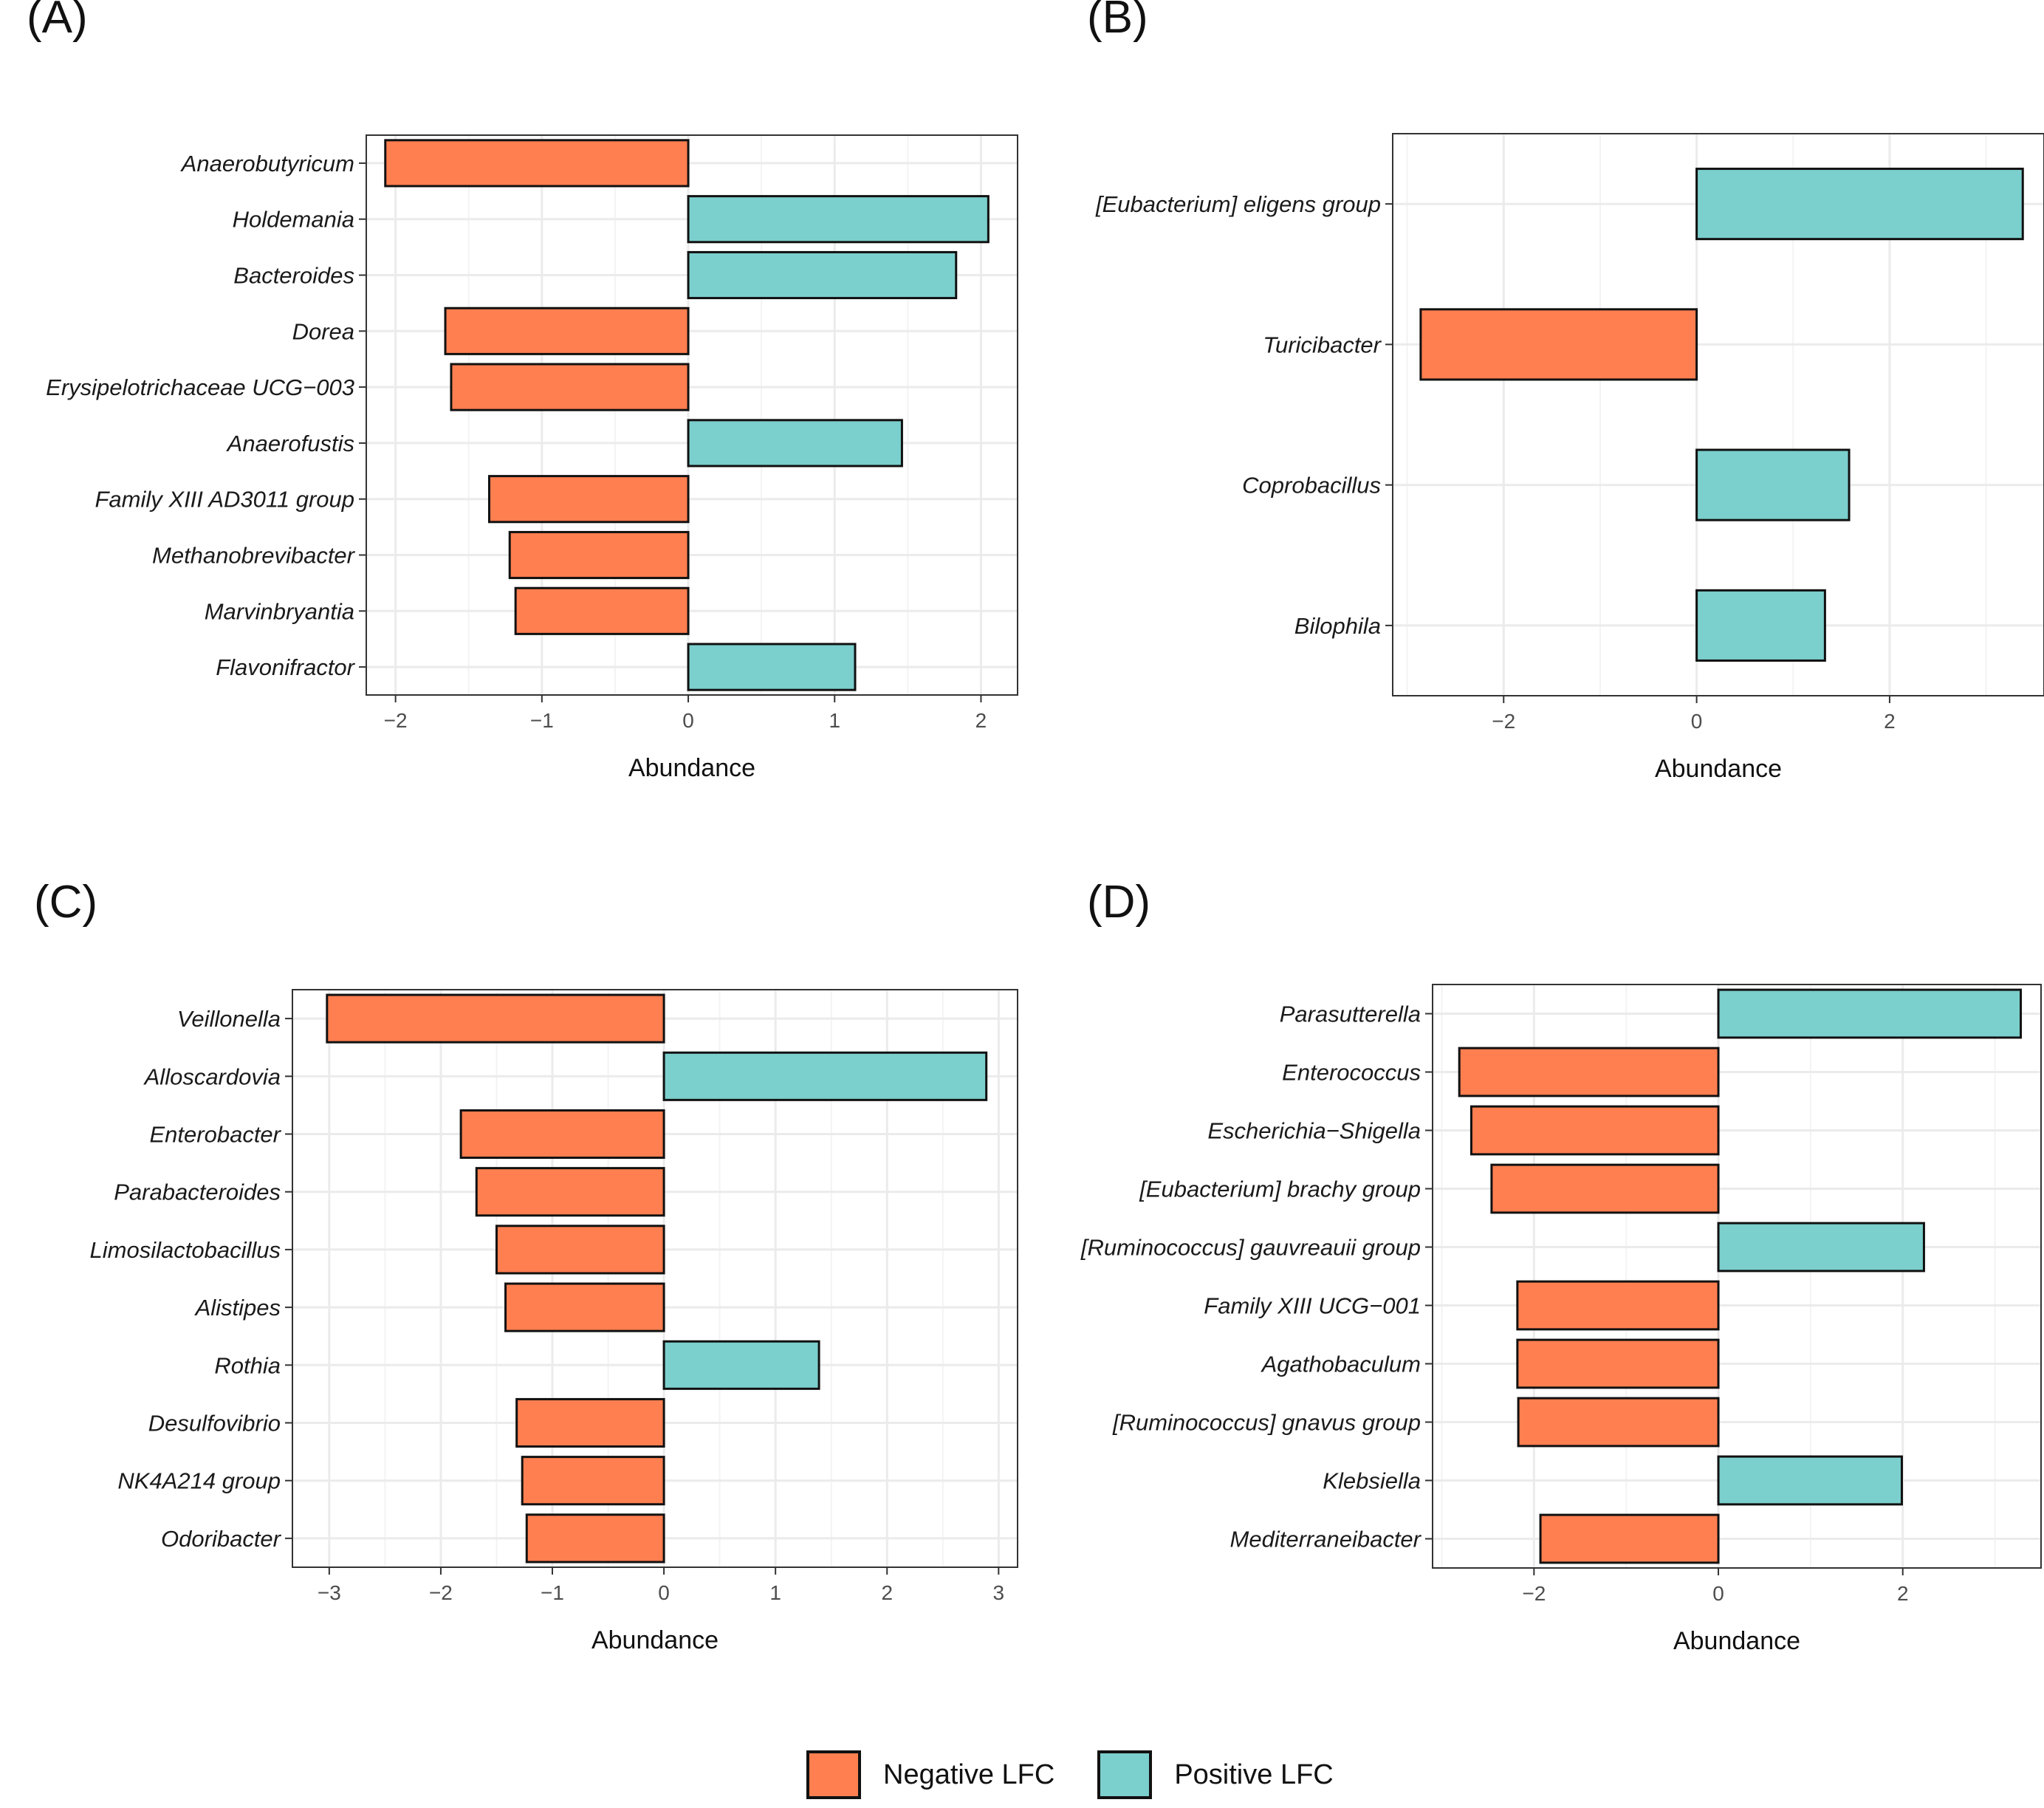 The image size is (2044, 1808). I want to click on y-tick-label: Veillonella, so click(229, 1019).